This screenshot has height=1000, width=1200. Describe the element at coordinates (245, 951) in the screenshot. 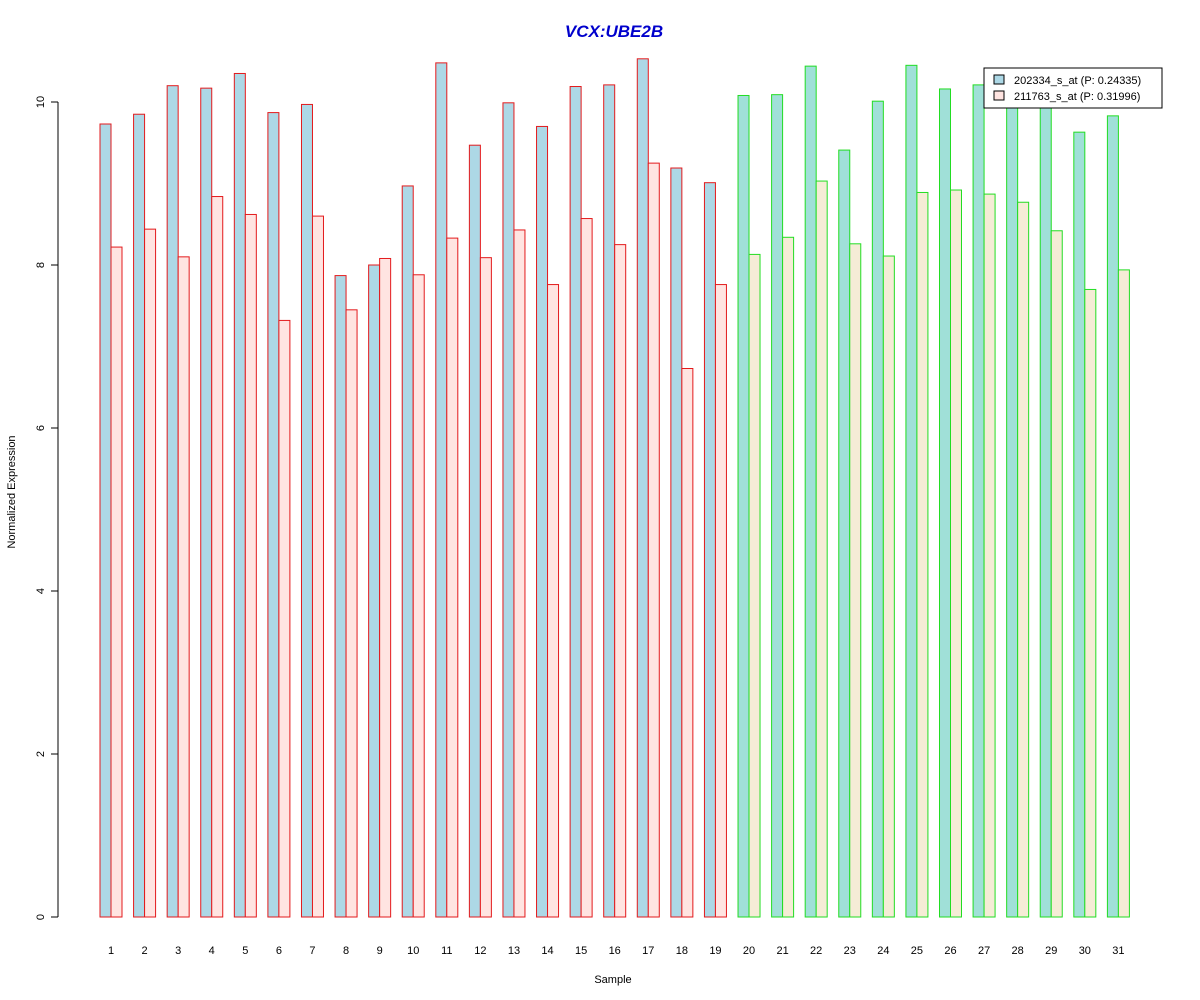

I see `x-tick-label: 5` at that location.